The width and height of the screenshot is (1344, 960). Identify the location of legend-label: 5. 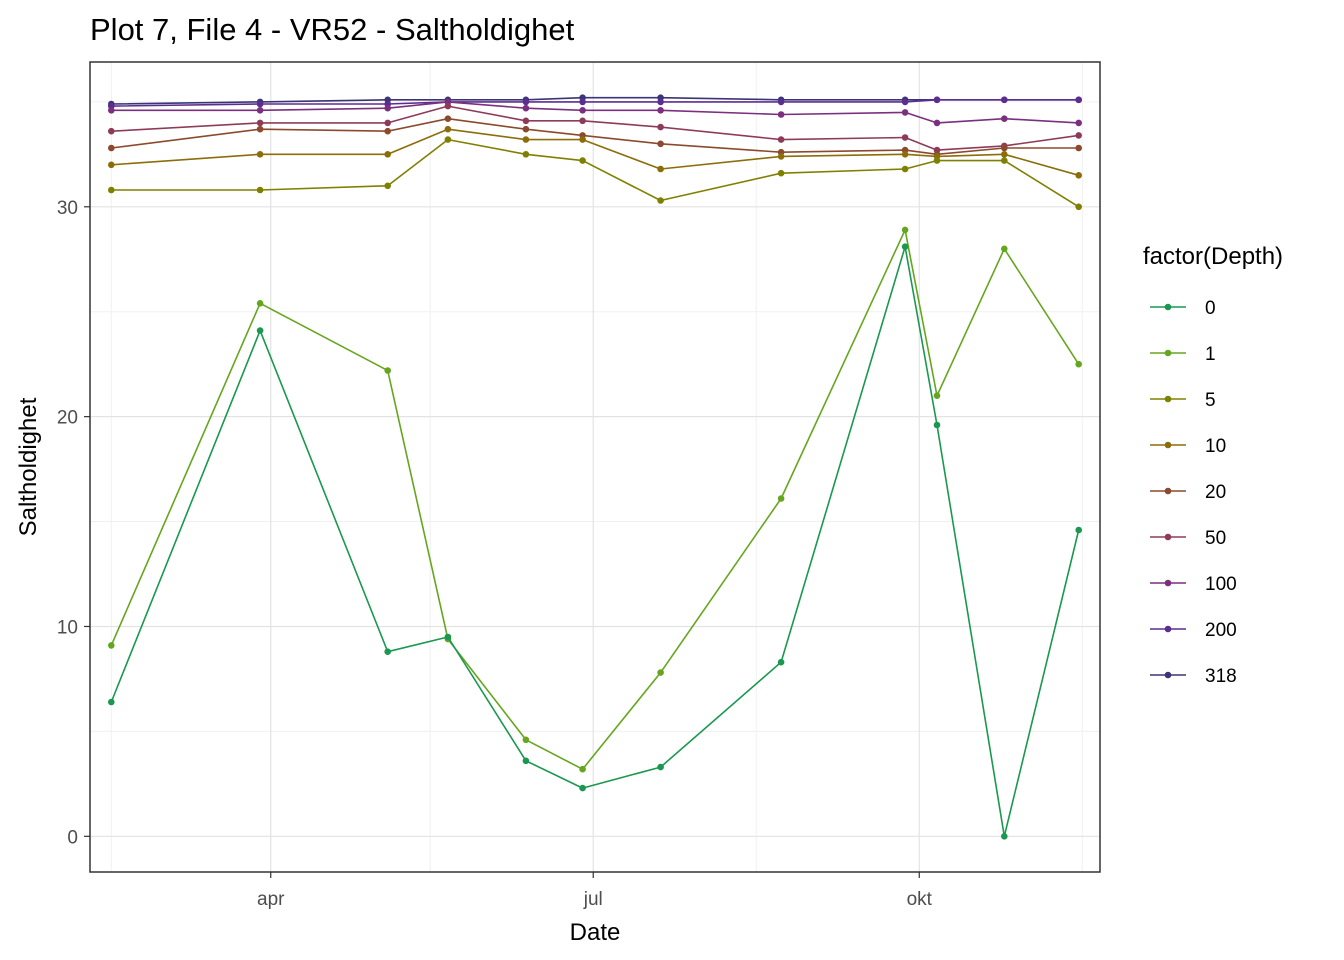
(1210, 400).